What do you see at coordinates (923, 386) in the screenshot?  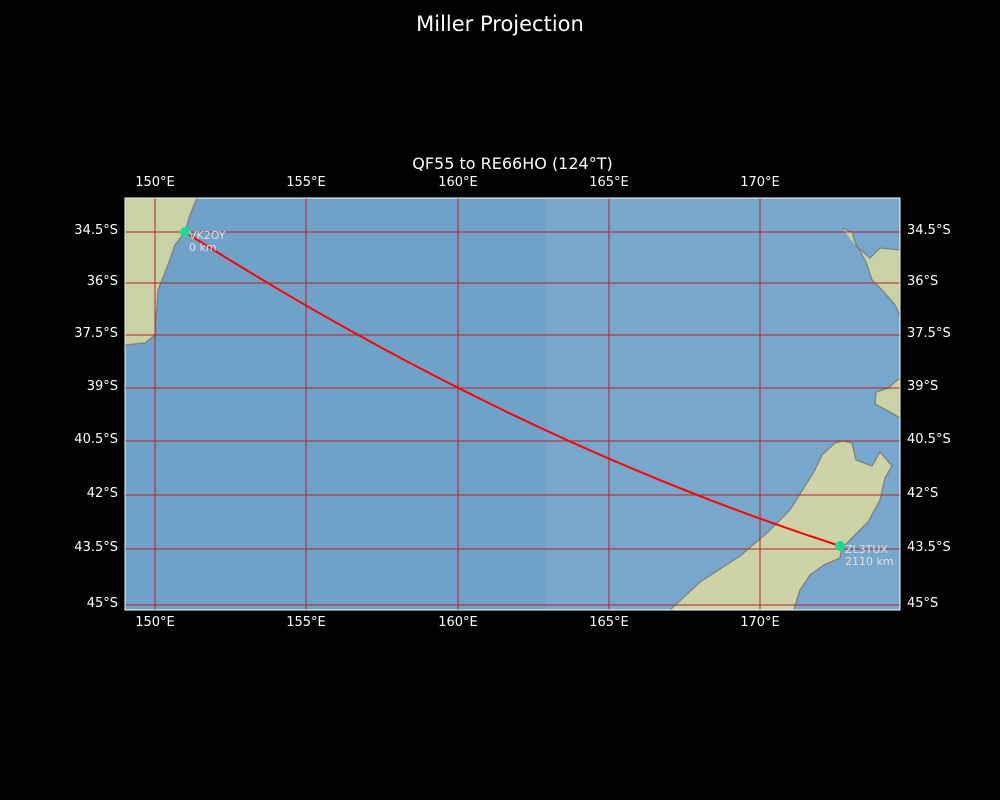 I see `lat-tick-right: 39°S` at bounding box center [923, 386].